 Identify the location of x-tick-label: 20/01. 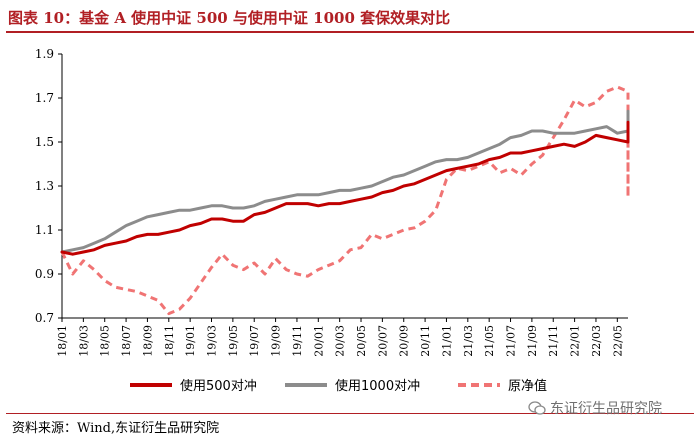
(318, 341).